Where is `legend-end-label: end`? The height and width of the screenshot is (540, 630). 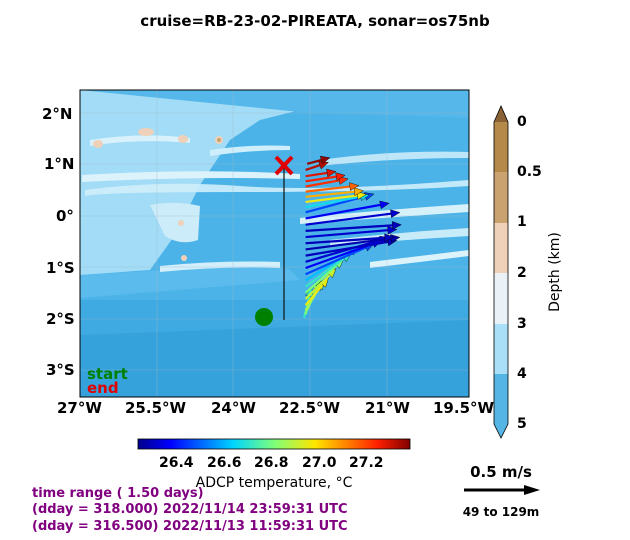 legend-end-label: end is located at coordinates (103, 388).